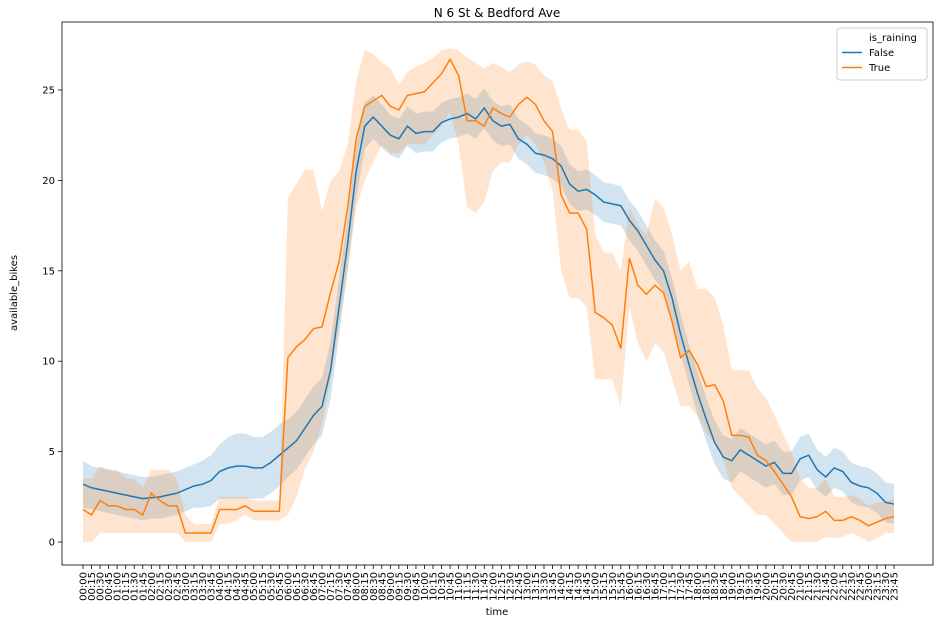 Image resolution: width=941 pixels, height=623 pixels. What do you see at coordinates (801, 586) in the screenshot?
I see `x-tick-label: 21:00` at bounding box center [801, 586].